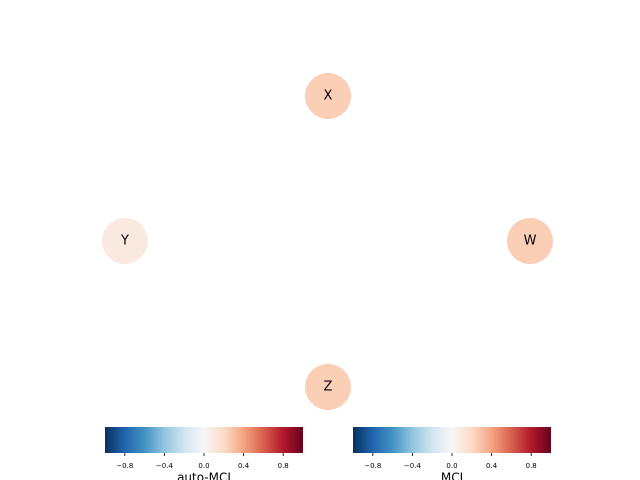  I want to click on colorbar-label: auto-MCI, so click(204, 475).